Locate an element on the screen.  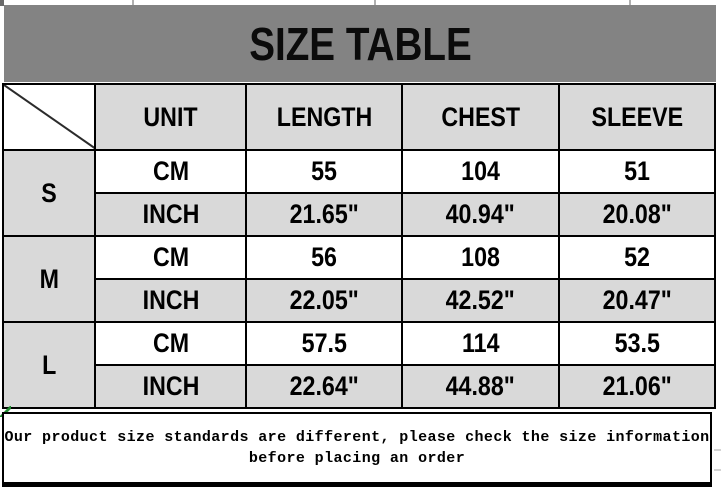
cell-m-cm-length: 56 is located at coordinates (324, 257).